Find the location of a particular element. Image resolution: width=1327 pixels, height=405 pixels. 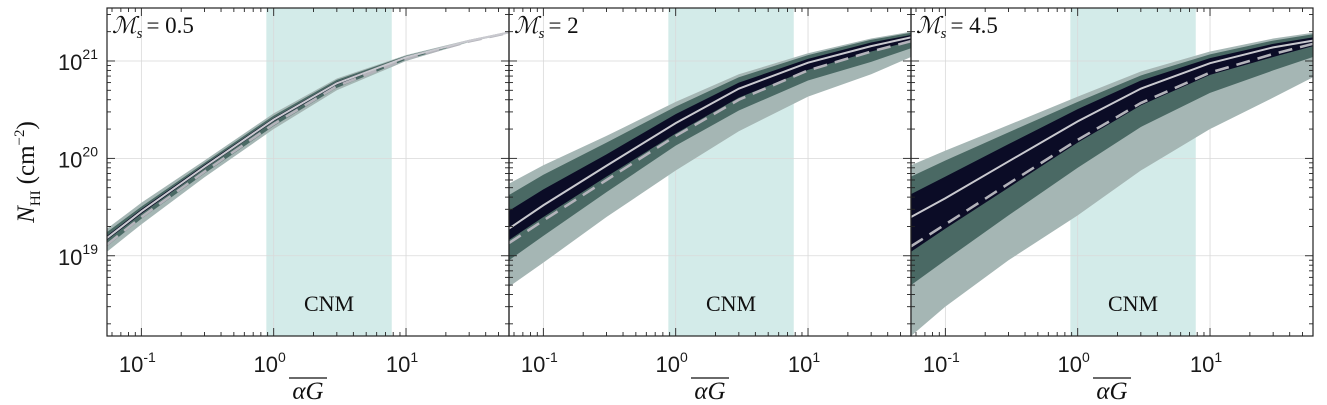

panel-1-title: ℳs = 0.5 is located at coordinates (153, 27).